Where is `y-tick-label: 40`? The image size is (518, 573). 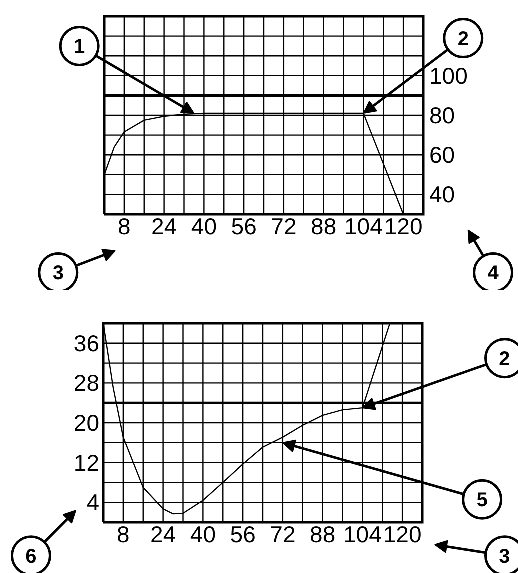 y-tick-label: 40 is located at coordinates (443, 195).